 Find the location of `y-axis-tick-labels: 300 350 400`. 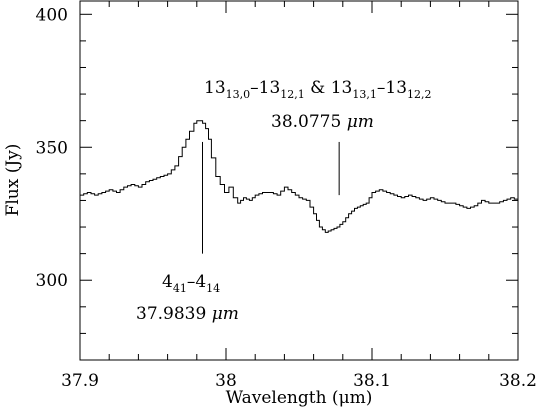

y-axis-tick-labels: 300 350 400 is located at coordinates (52, 148).